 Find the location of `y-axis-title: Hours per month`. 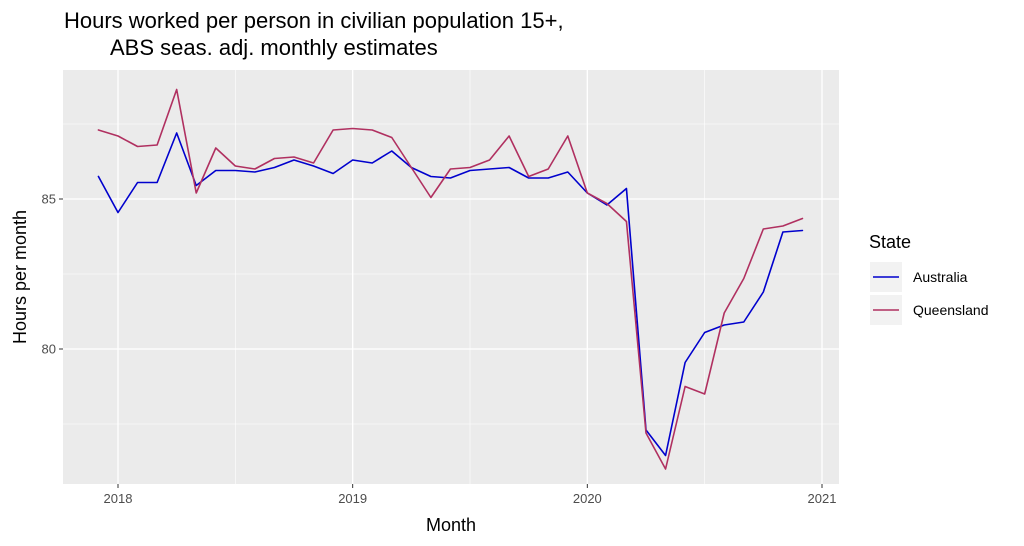

y-axis-title: Hours per month is located at coordinates (20, 277).